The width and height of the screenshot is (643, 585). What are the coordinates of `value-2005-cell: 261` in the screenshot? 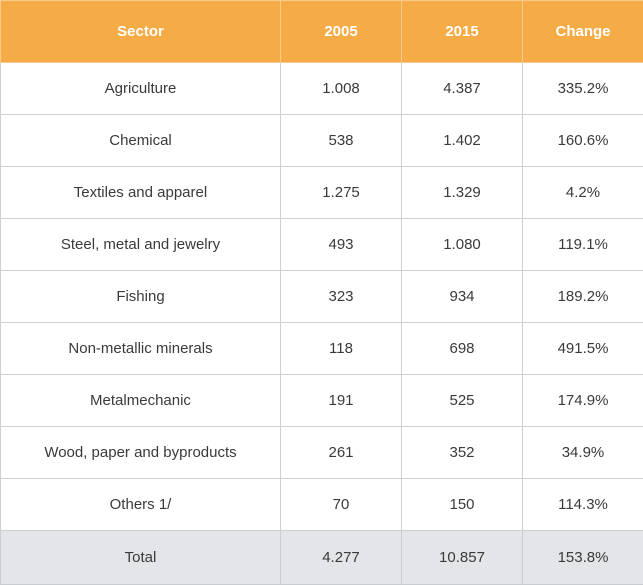 It's located at (341, 453).